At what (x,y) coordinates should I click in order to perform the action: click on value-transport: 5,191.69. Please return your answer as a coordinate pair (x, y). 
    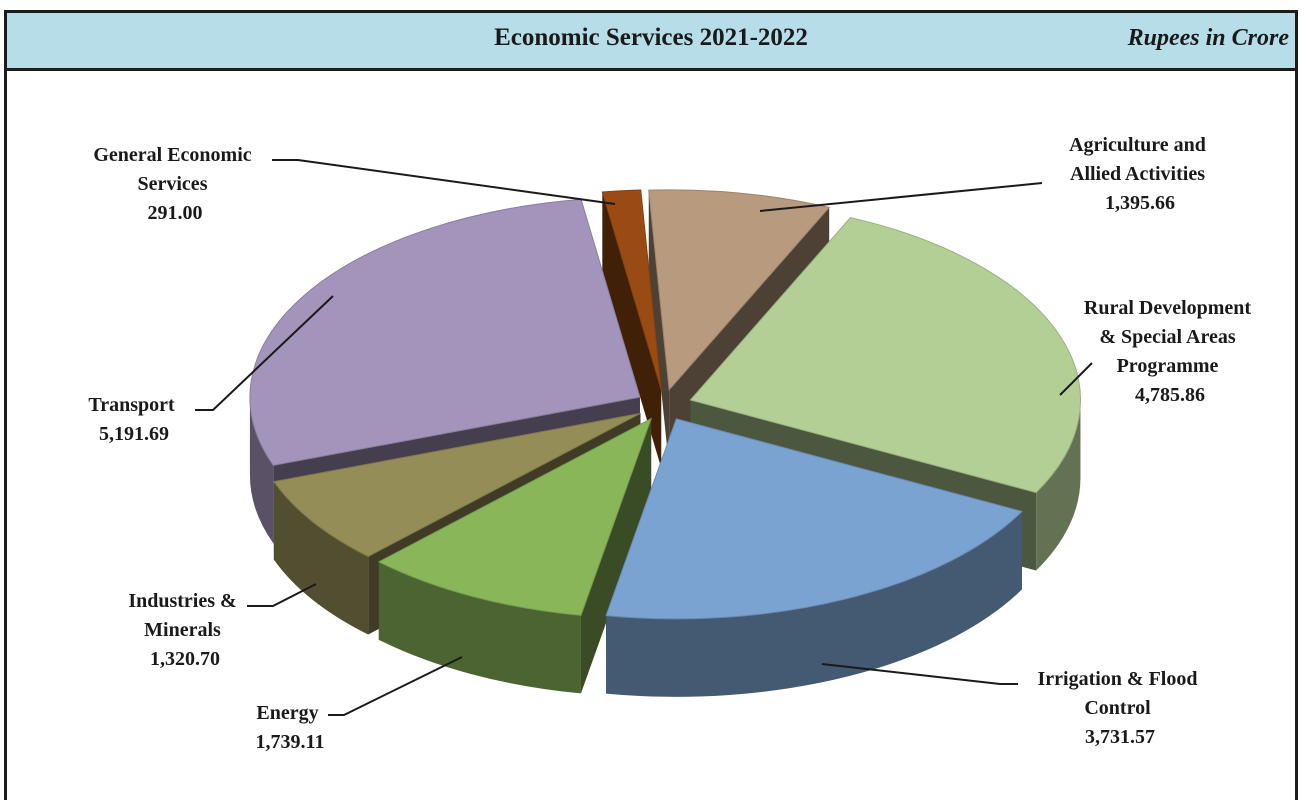
    Looking at the image, I should click on (134, 434).